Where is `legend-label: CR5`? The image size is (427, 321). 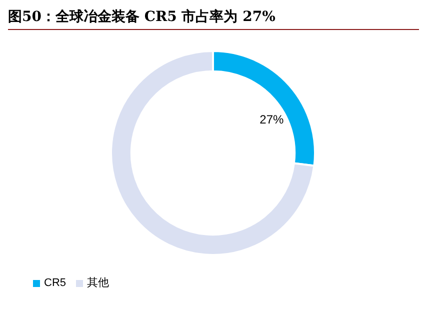 legend-label: CR5 is located at coordinates (55, 283).